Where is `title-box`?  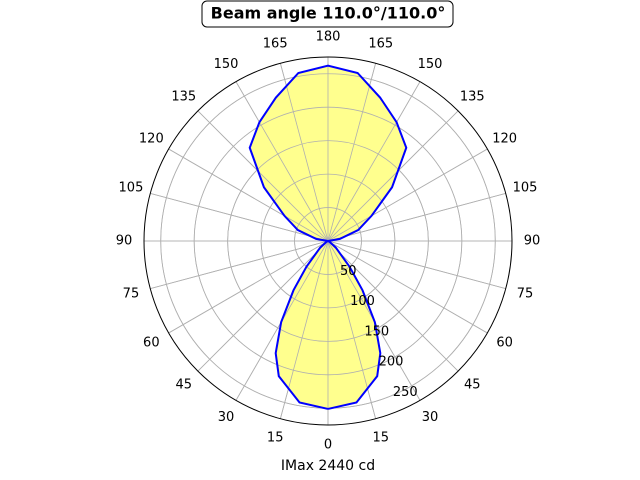 title-box is located at coordinates (327, 14).